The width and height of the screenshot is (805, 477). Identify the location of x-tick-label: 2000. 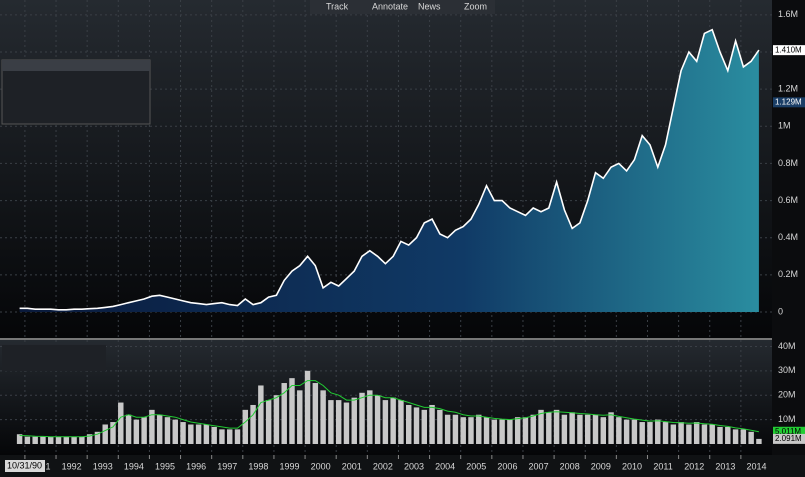
(321, 466).